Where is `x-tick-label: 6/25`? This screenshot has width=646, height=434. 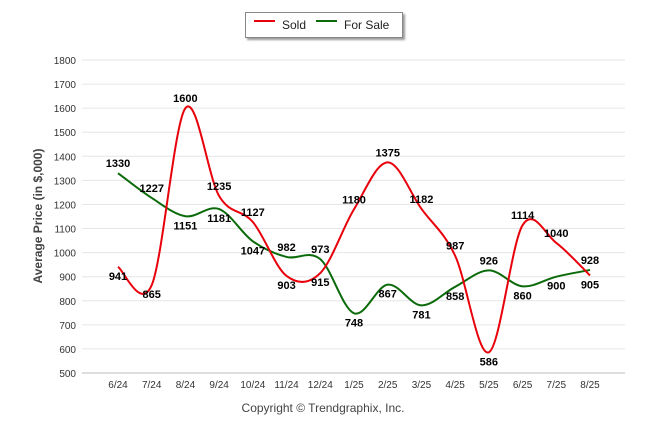 x-tick-label: 6/25 is located at coordinates (523, 385).